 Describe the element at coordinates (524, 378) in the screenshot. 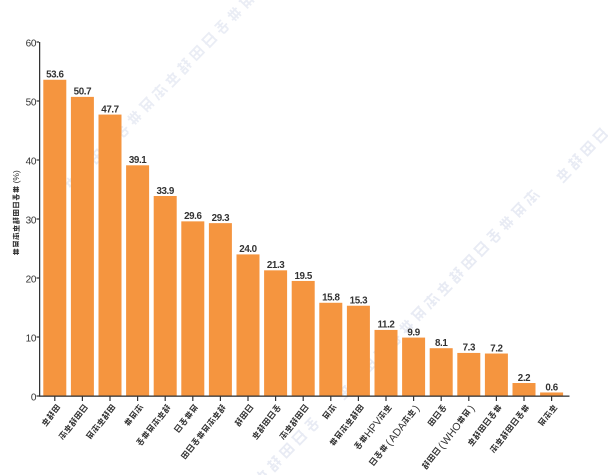

I see `svg-text: 2.2` at that location.